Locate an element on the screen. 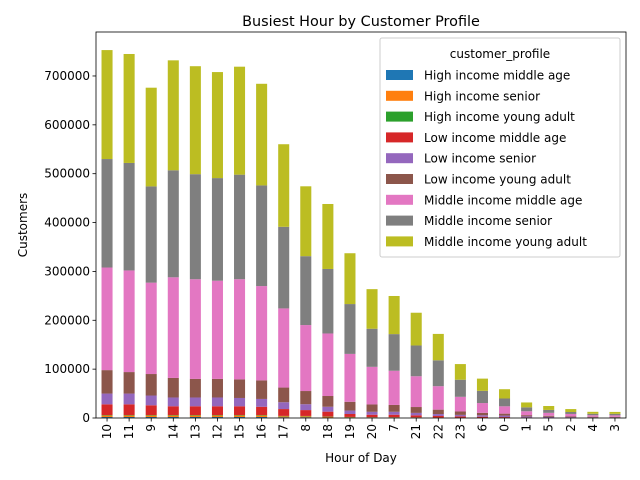 The height and width of the screenshot is (480, 640). y-tick-label: 300000 is located at coordinates (67, 271).